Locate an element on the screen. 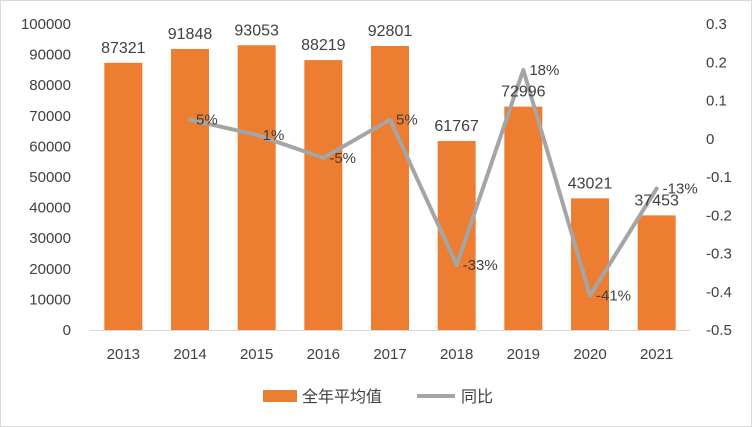 This screenshot has height=427, width=752. y-left-tick-label: 100000 is located at coordinates (46, 24).